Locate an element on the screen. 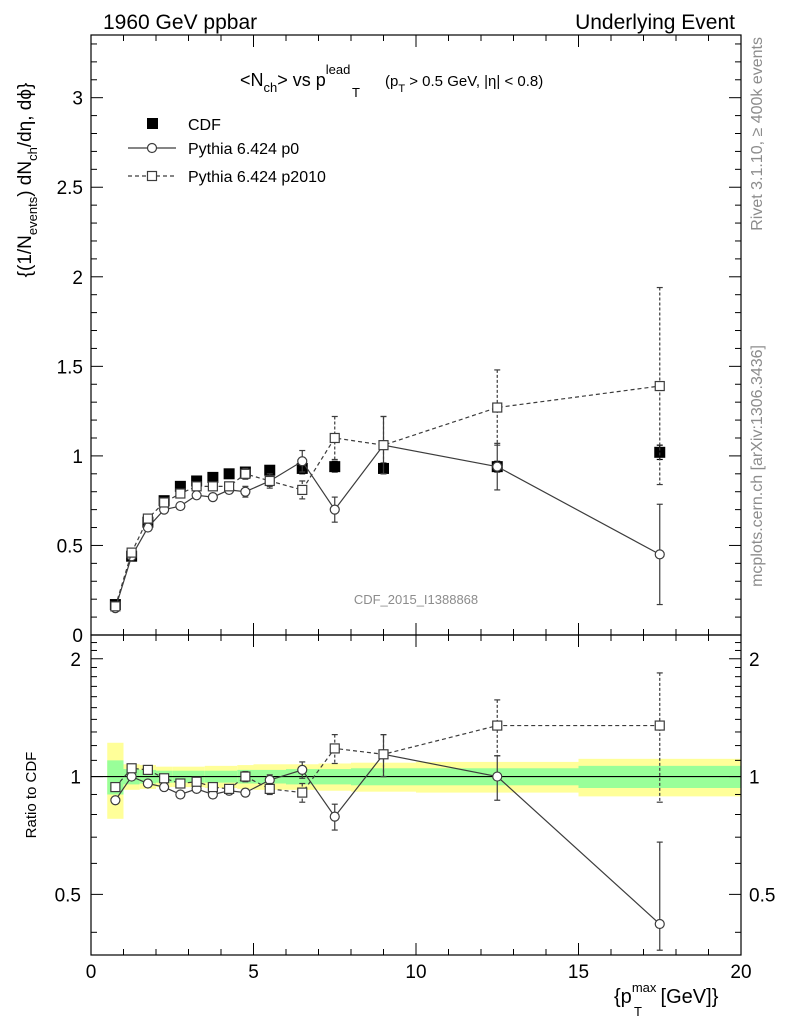 Image resolution: width=786 pixels, height=1024 pixels. main-title: <Nch> vs pleadT(pT > 0.5 GeV, |η| < 0.8) is located at coordinates (391, 81).